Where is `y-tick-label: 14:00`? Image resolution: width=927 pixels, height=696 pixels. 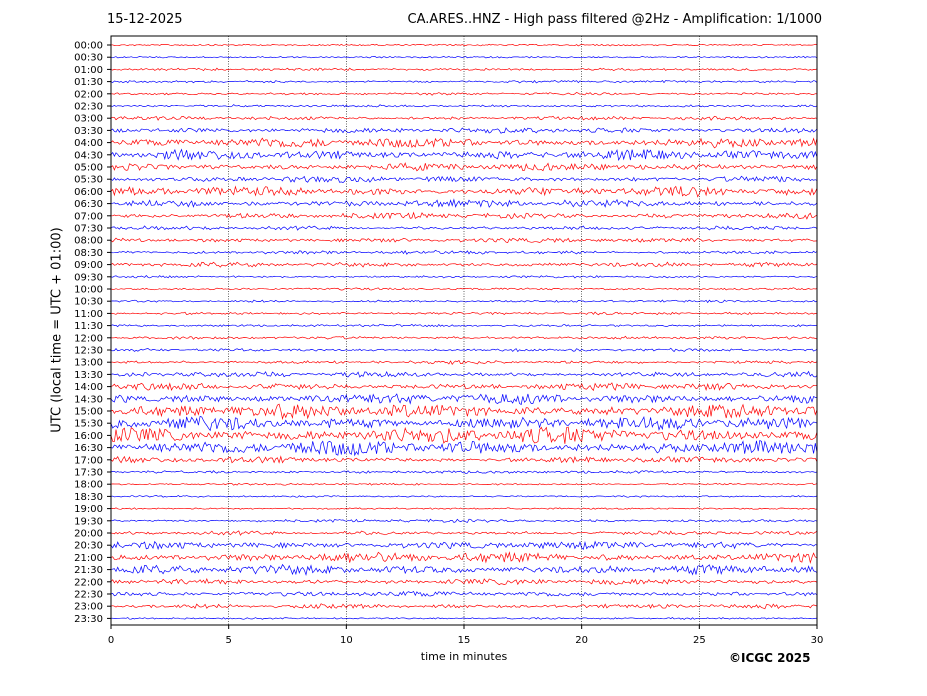 y-tick-label: 14:00 is located at coordinates (88, 387).